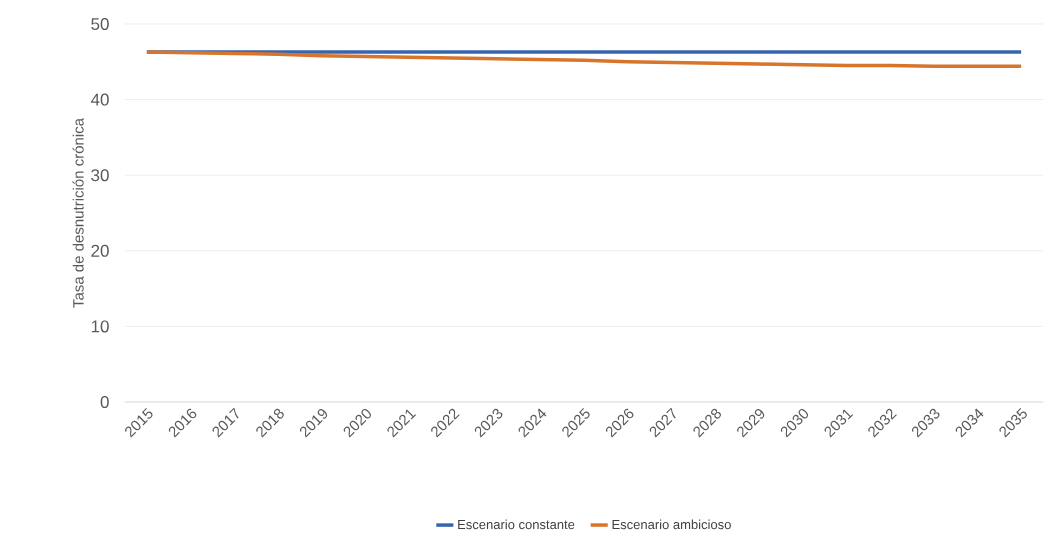 The image size is (1054, 536). Describe the element at coordinates (100, 24) in the screenshot. I see `y-tick-label: 50` at that location.